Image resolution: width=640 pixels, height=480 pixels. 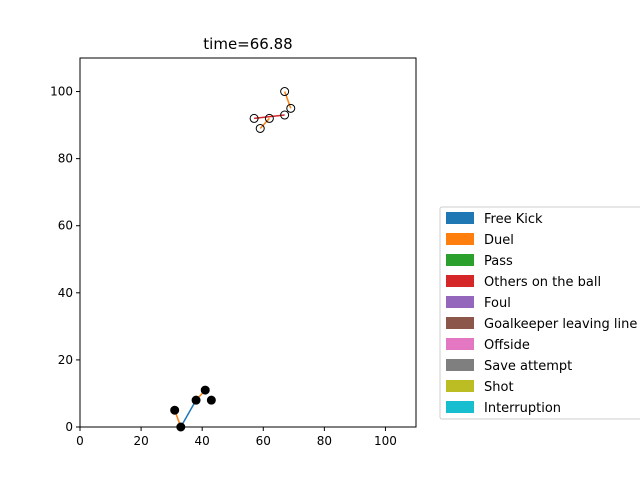 What do you see at coordinates (522, 408) in the screenshot?
I see `legend-label: Interruption` at bounding box center [522, 408].